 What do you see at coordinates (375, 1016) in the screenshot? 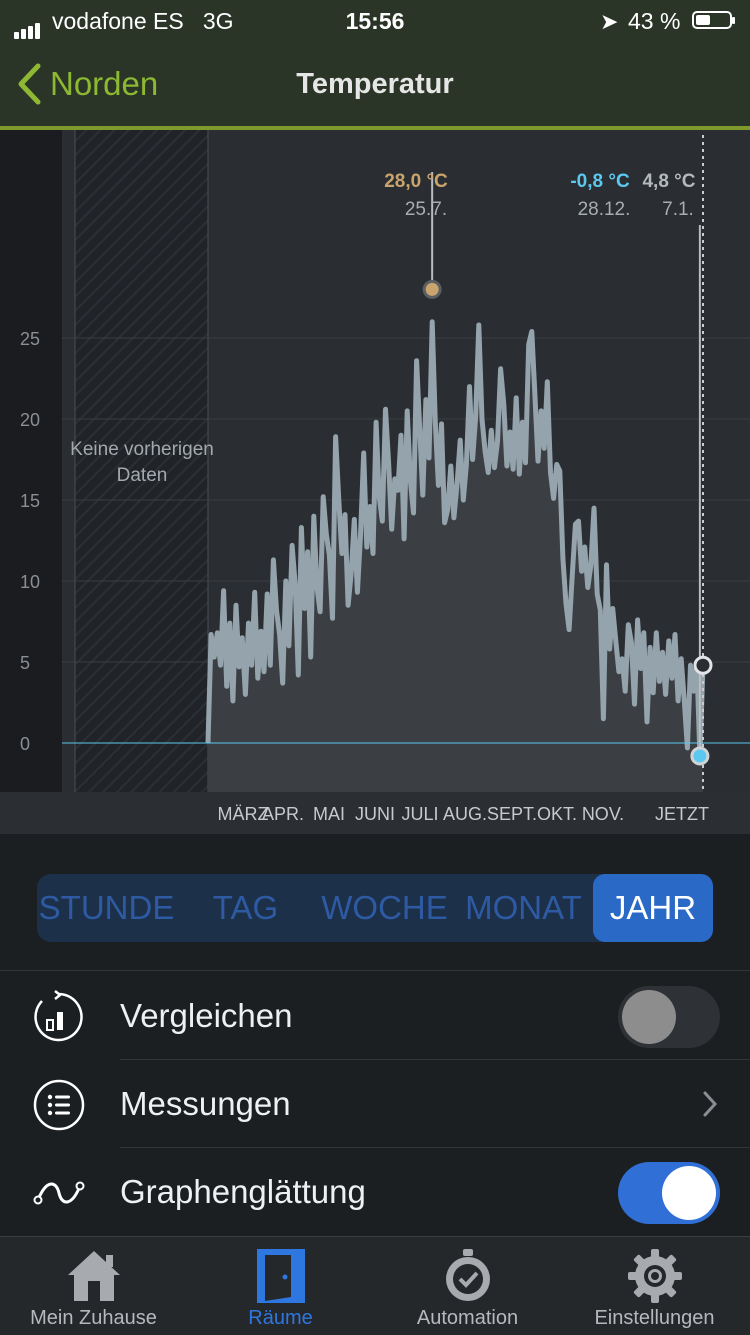
I see `compare-row: Vergleichen` at bounding box center [375, 1016].